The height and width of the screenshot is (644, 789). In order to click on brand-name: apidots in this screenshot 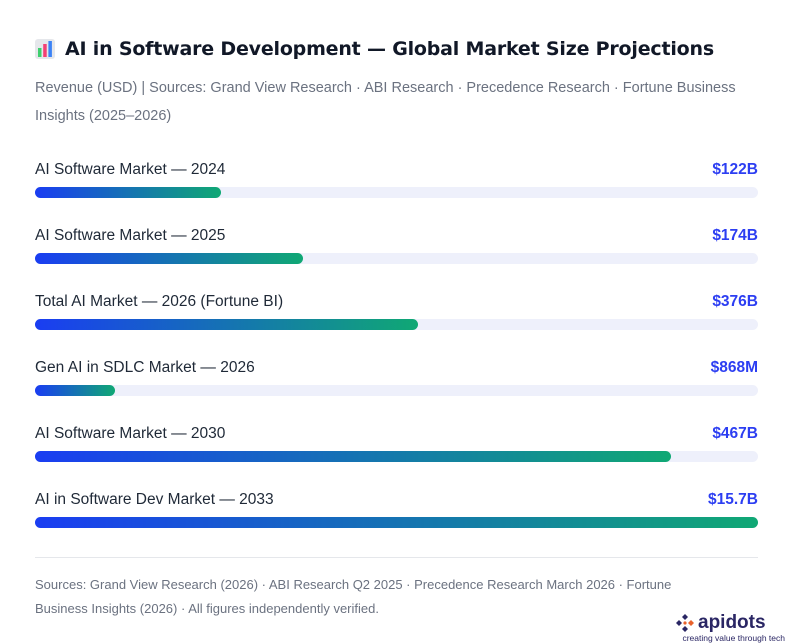, I will do `click(732, 622)`.